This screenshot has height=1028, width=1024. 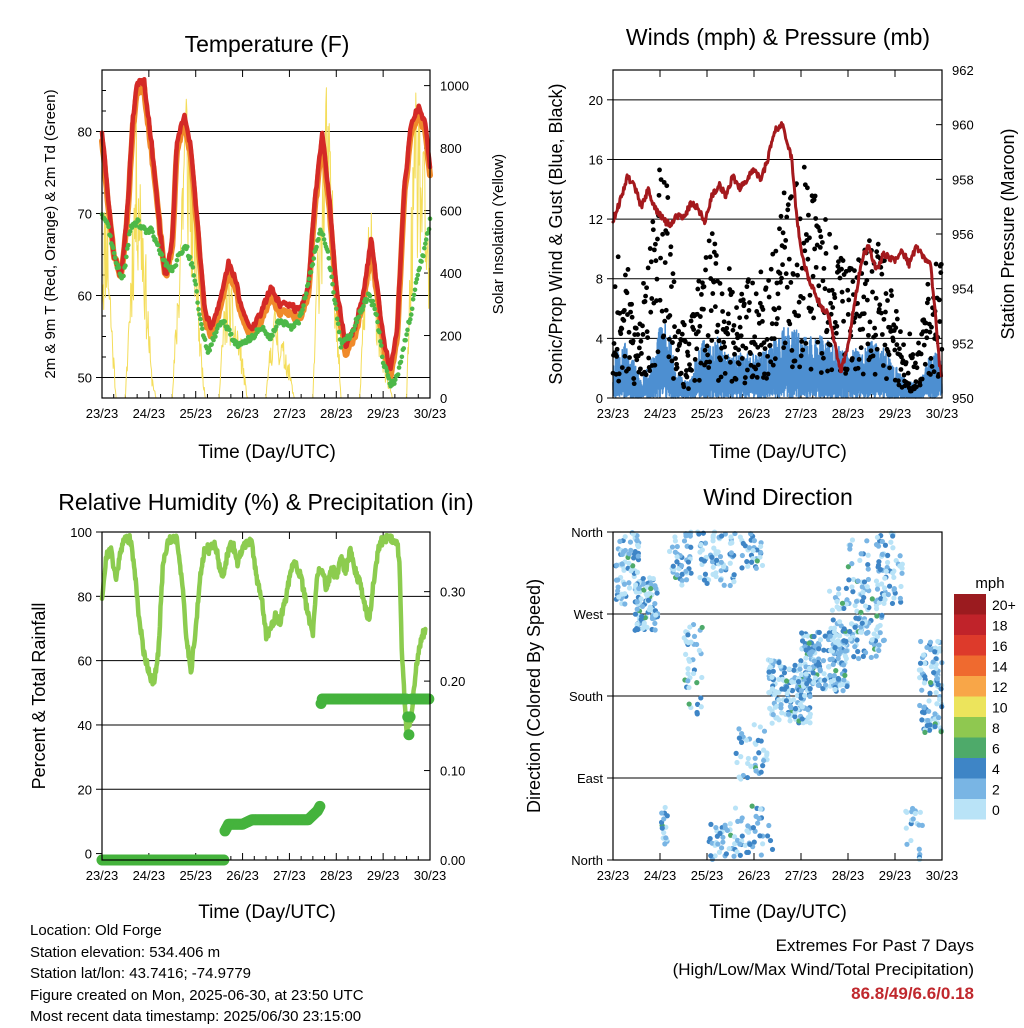 I want to click on y-tick-label: West, so click(x=589, y=614).